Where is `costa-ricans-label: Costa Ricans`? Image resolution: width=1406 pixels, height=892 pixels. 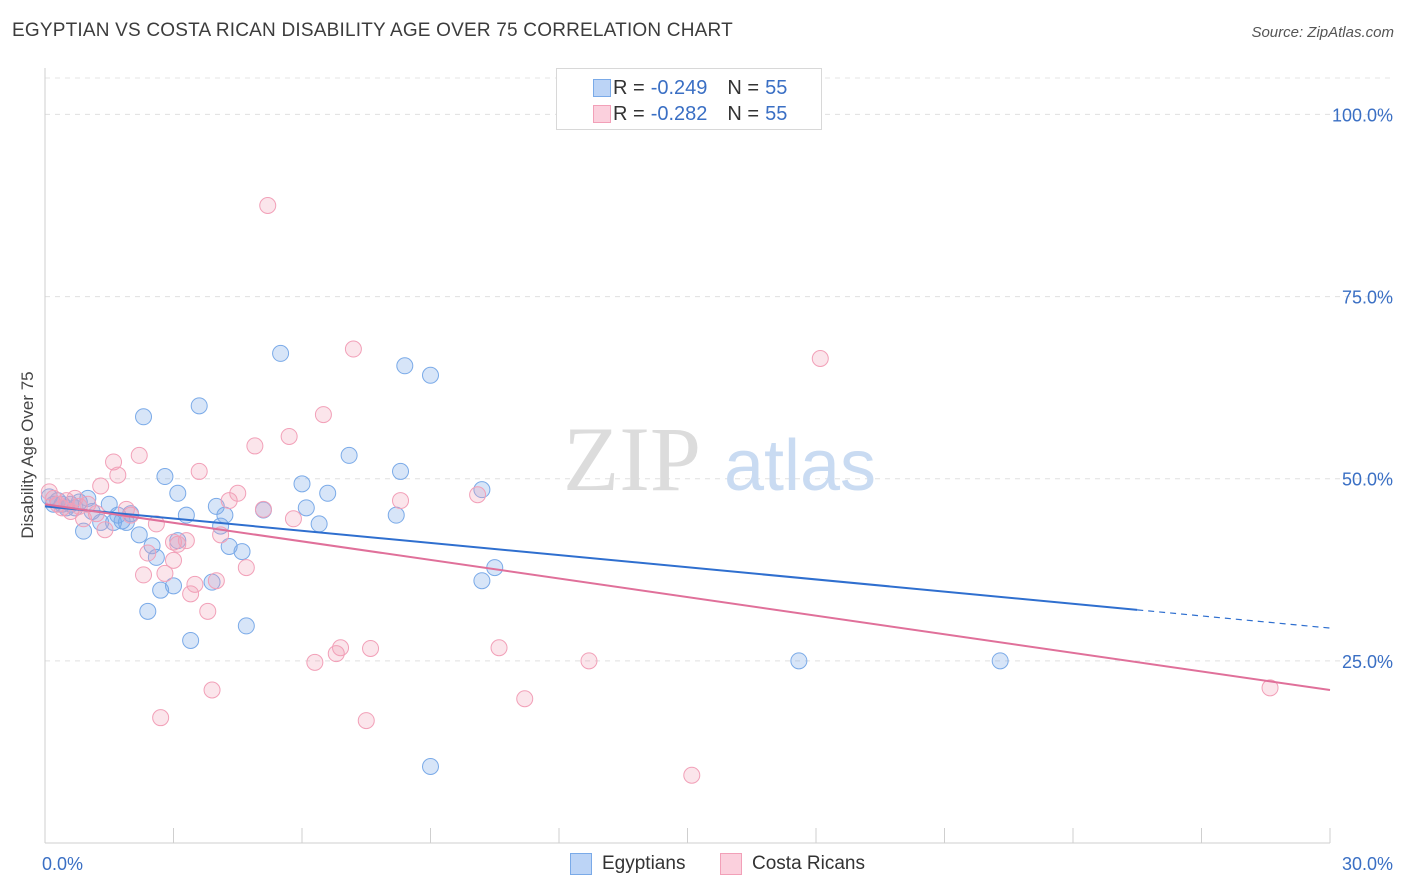
costa-ricans-label: Costa Ricans is located at coordinates (808, 863).